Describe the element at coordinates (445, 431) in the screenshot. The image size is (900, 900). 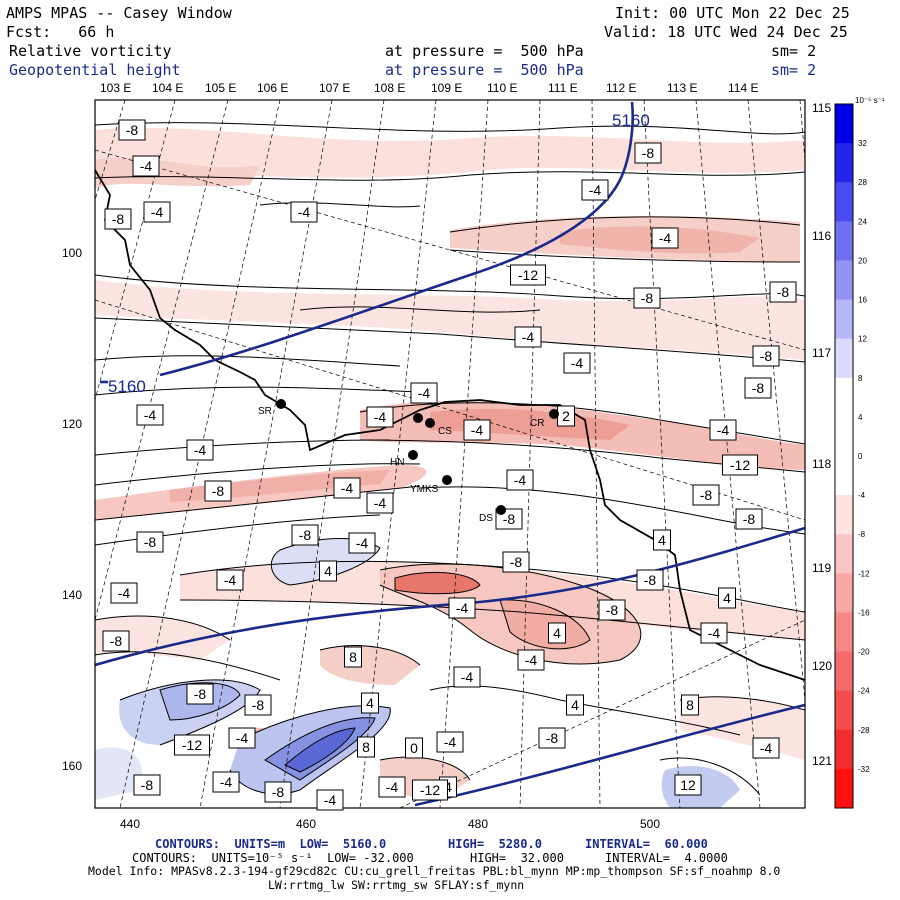
I see `station-cs-label: CS` at that location.